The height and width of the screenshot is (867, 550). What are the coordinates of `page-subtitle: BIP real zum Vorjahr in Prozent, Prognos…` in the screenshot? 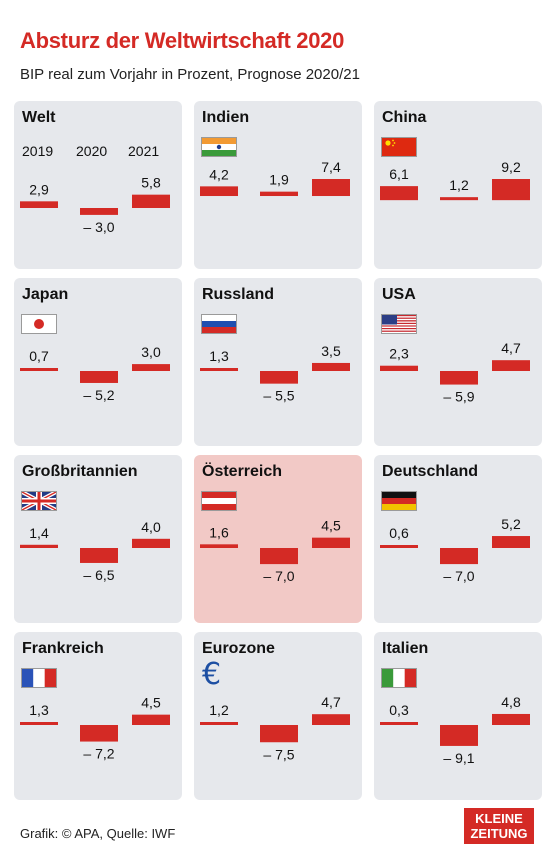 It's located at (190, 74).